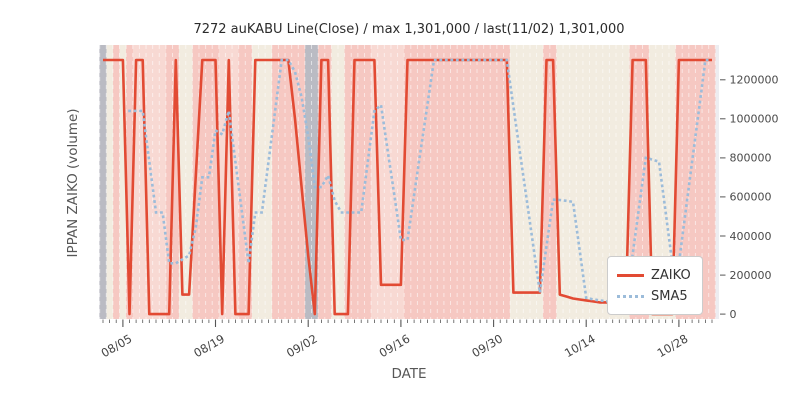 Image resolution: width=800 pixels, height=400 pixels. Describe the element at coordinates (673, 345) in the screenshot. I see `x-tick-label: 10/28` at that location.